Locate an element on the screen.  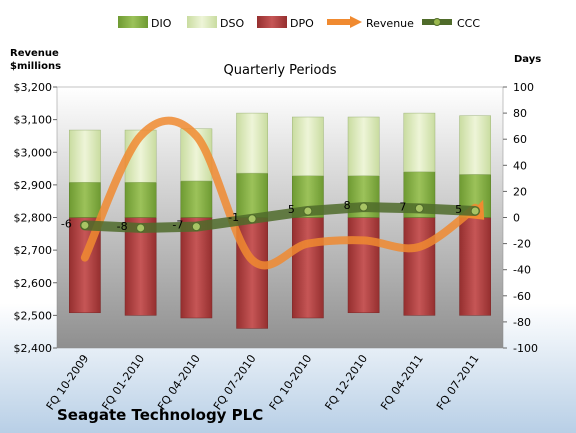
y-right-tick-label: 100 is located at coordinates (523, 87).